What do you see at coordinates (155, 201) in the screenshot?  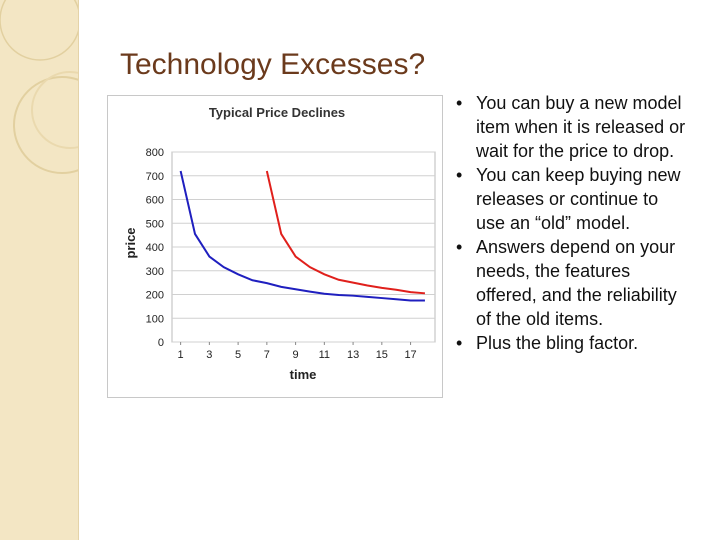 I see `y-tick-label: 600` at bounding box center [155, 201].